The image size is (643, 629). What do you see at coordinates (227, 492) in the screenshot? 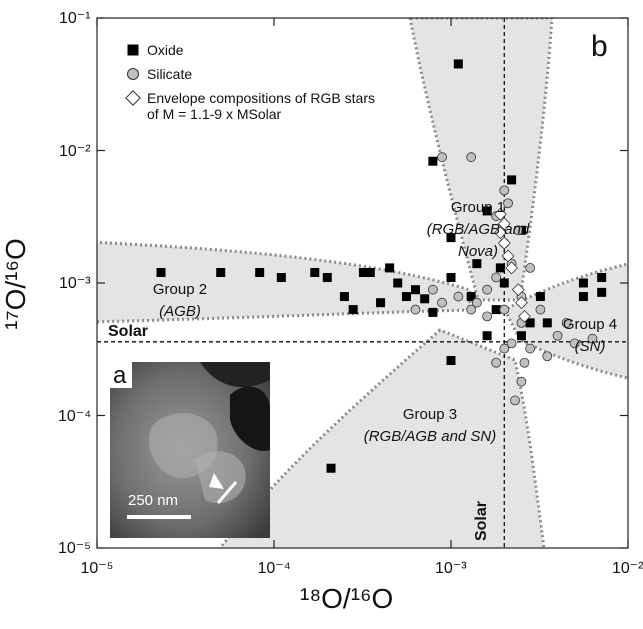
I see `arrow-shaft` at bounding box center [227, 492].